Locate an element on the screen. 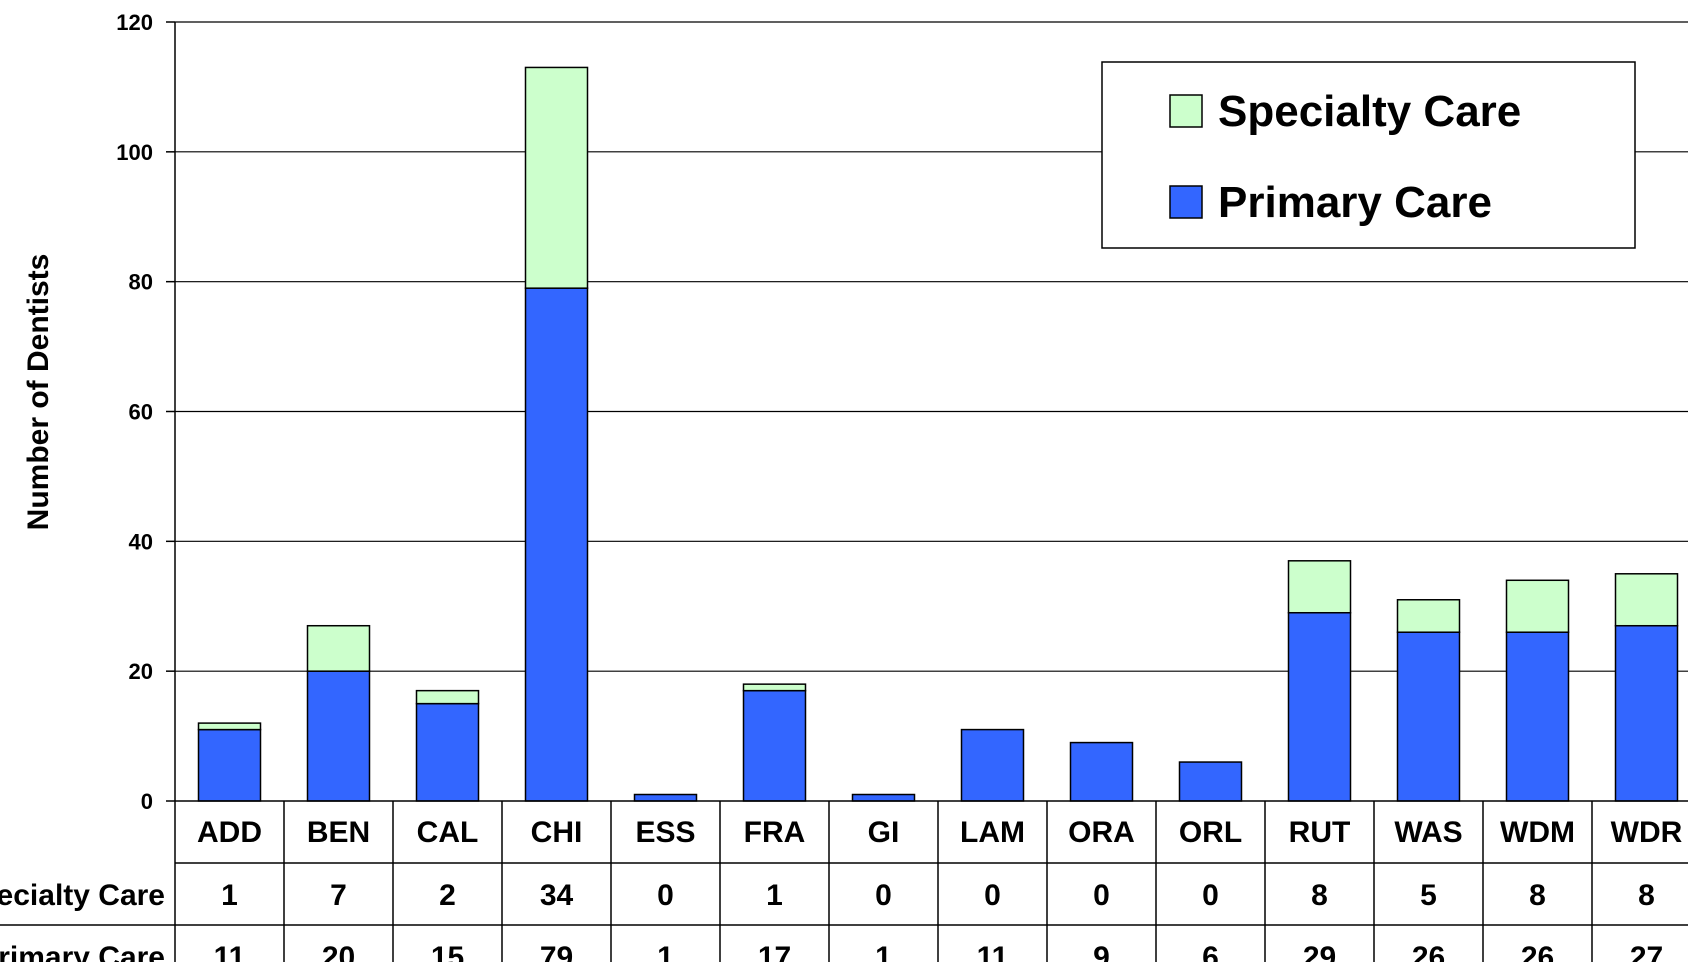 This screenshot has height=962, width=1688. table-cell-specialty-care-orl: 0 is located at coordinates (1210, 895).